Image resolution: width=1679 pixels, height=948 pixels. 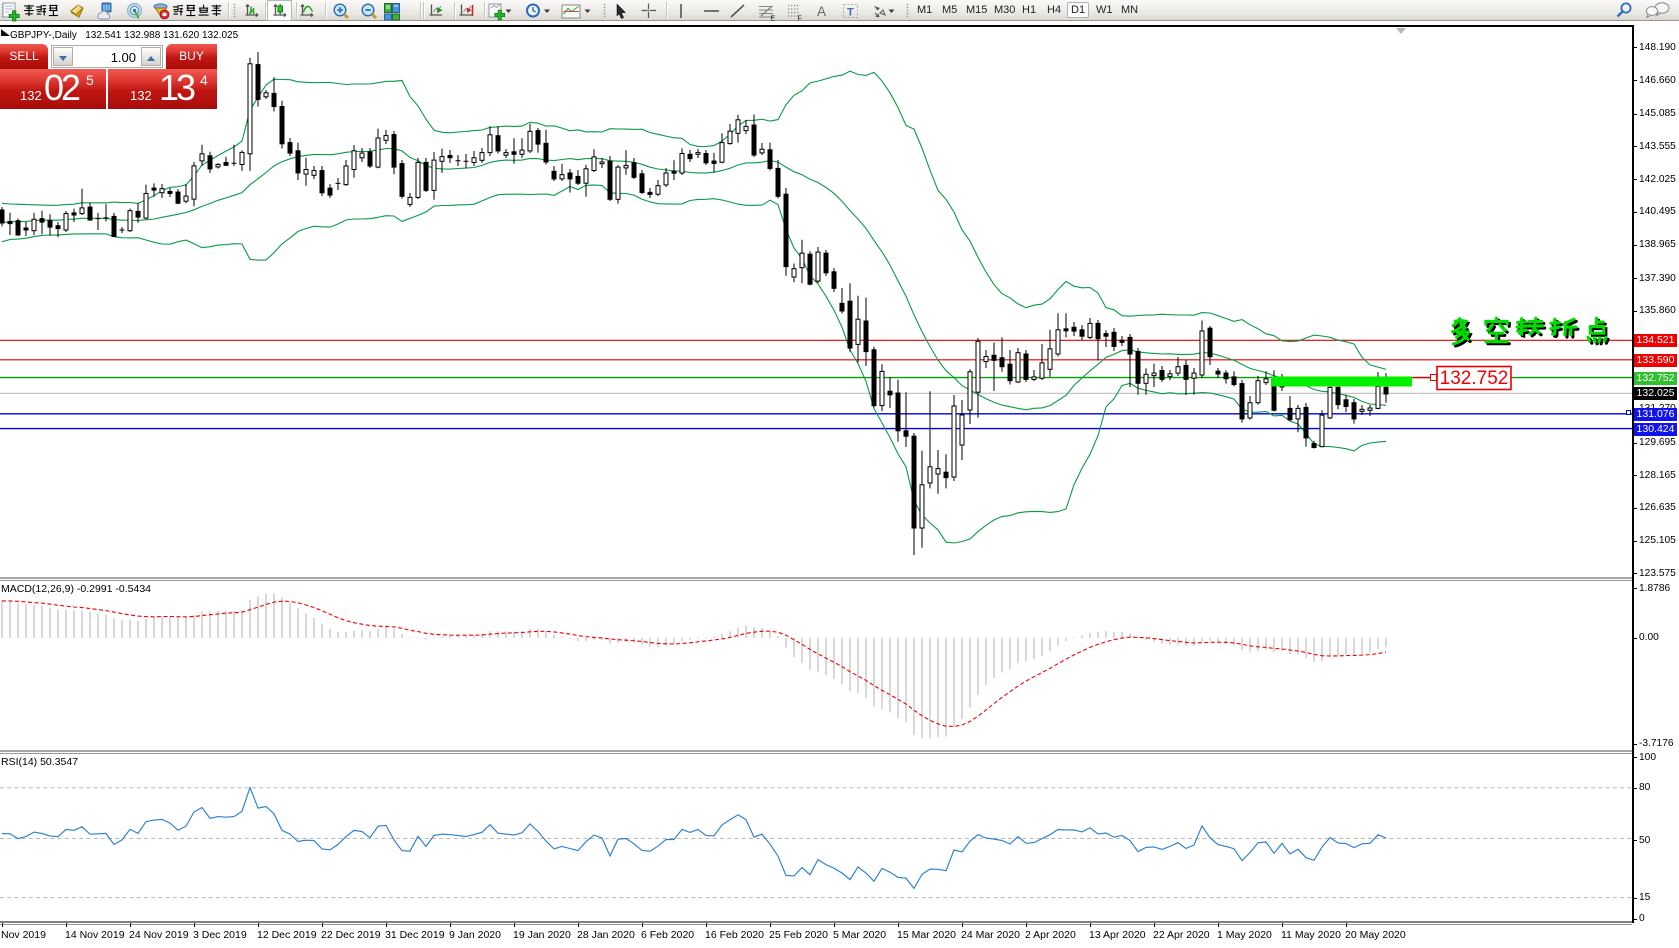 I want to click on svg-text: A, so click(x=821, y=11).